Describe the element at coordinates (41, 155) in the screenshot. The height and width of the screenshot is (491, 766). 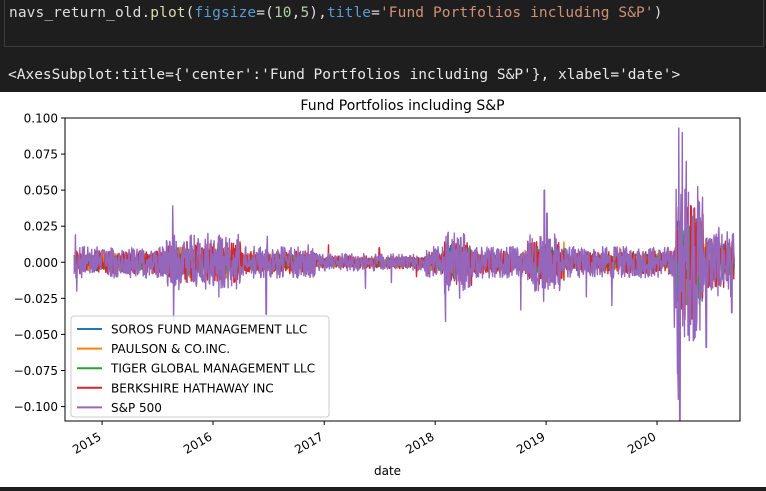
I see `y-tick-label: 0.075` at that location.